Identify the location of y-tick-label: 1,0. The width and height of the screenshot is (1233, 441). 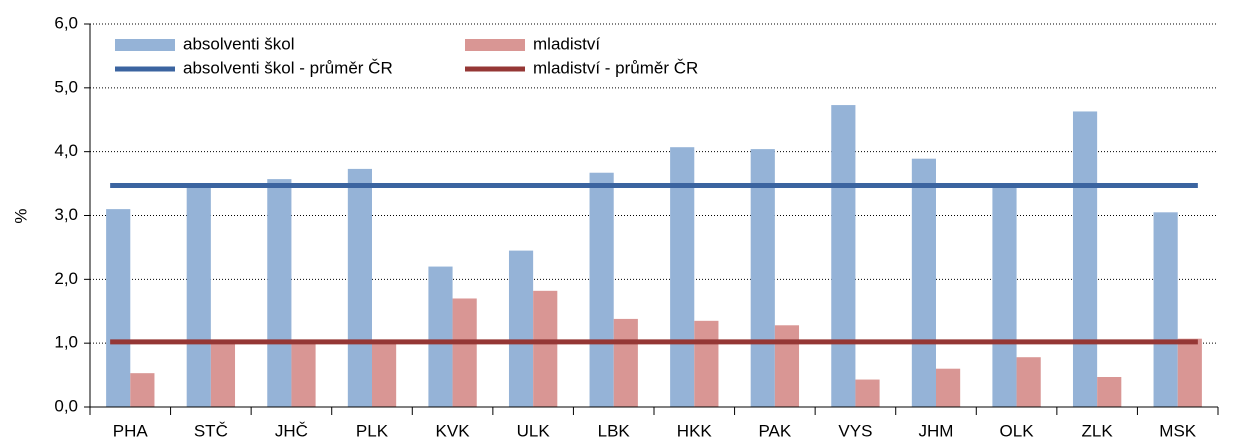
(66, 342).